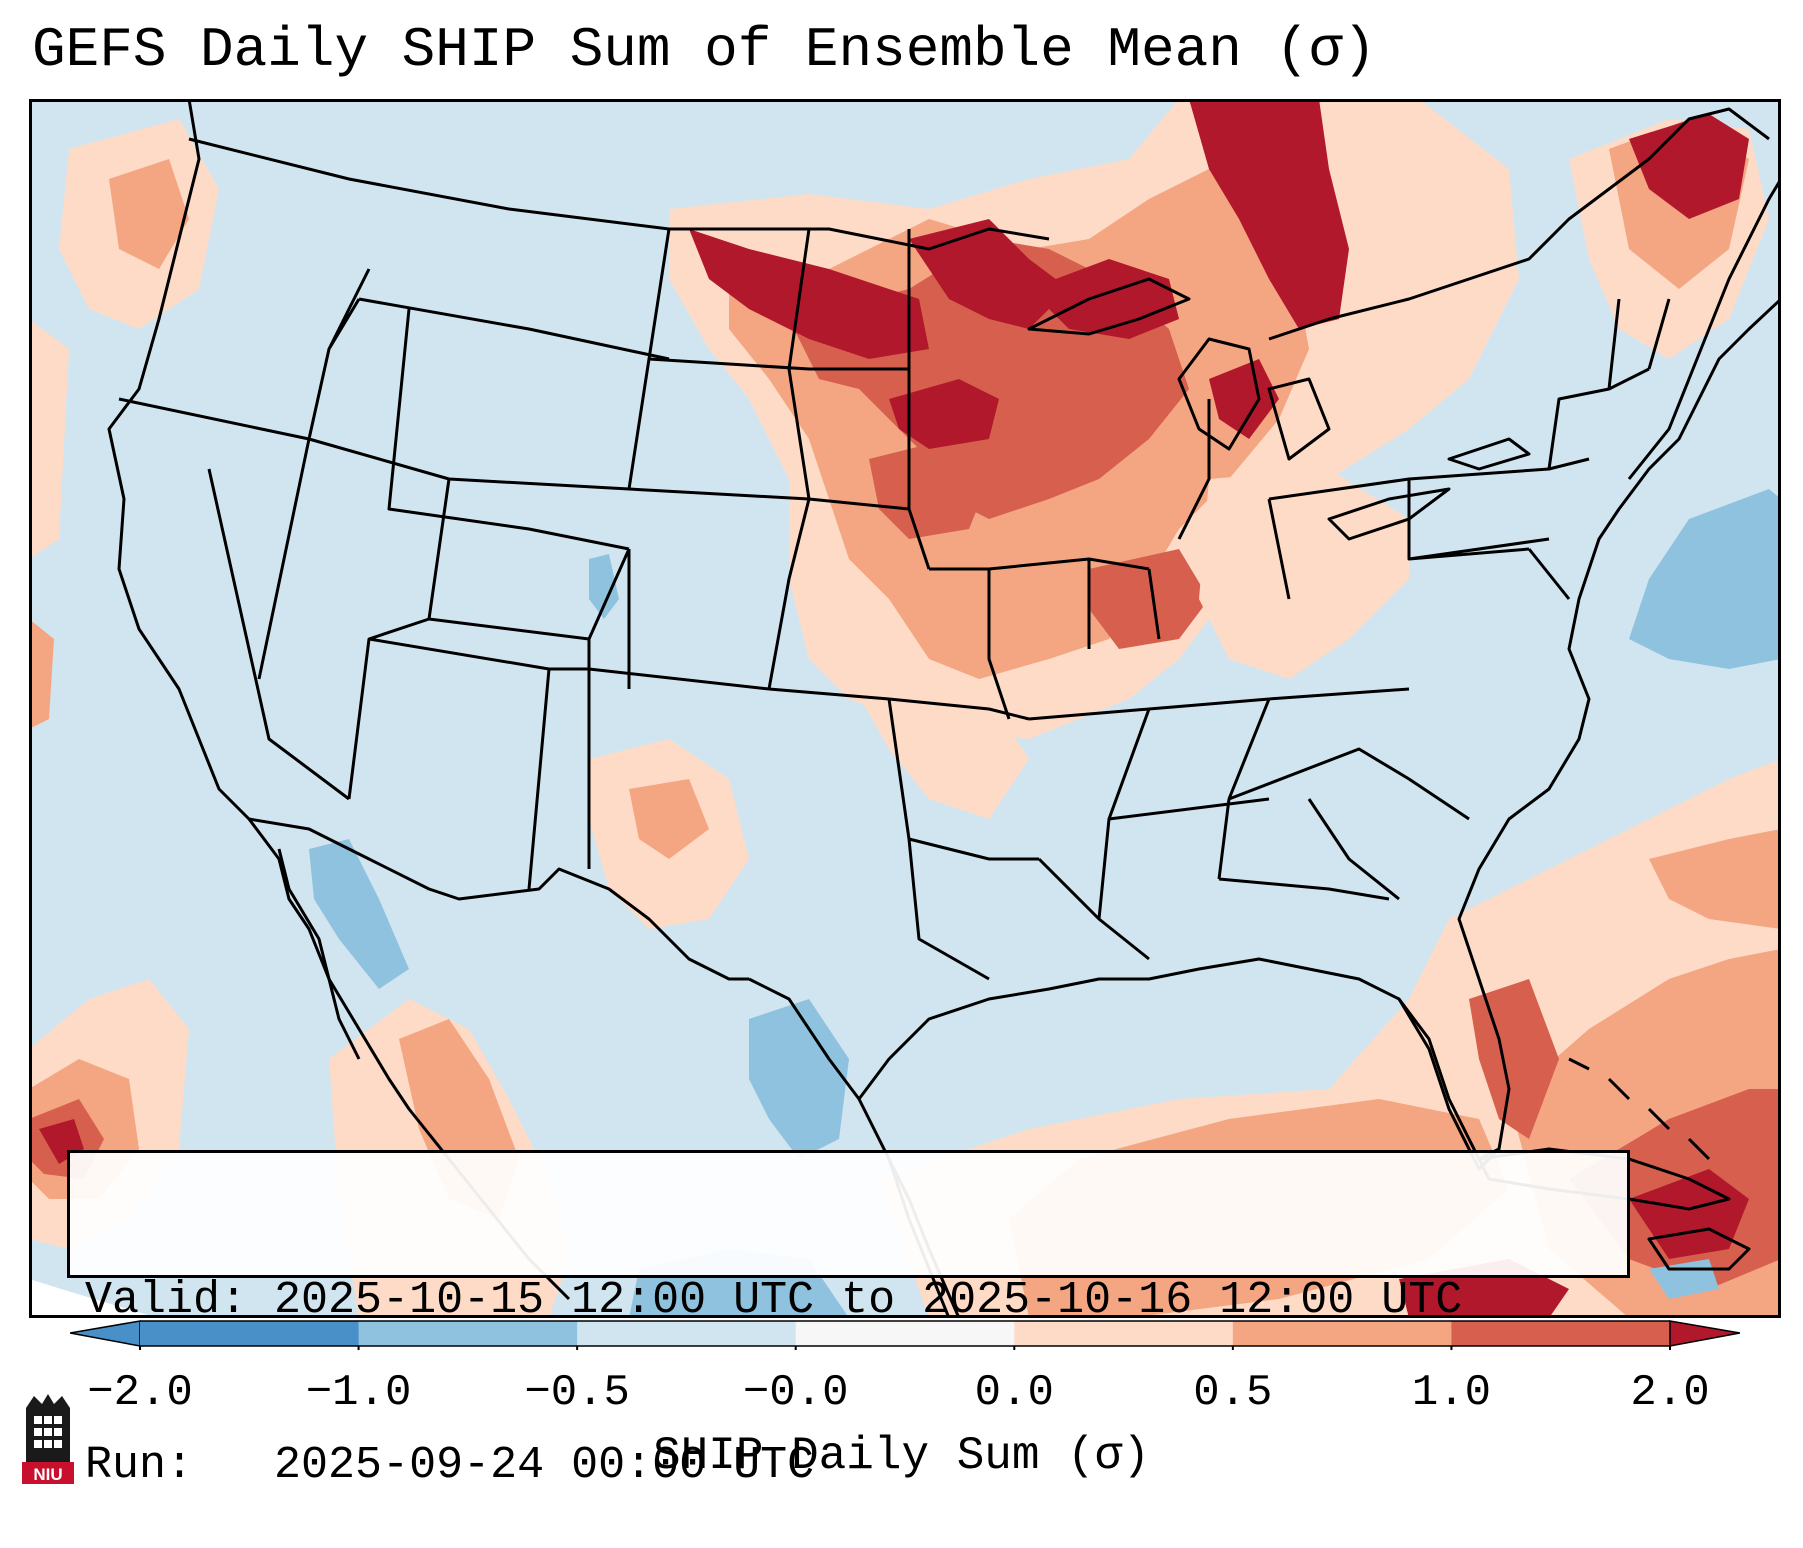  I want to click on logo-windows, so click(48, 1432).